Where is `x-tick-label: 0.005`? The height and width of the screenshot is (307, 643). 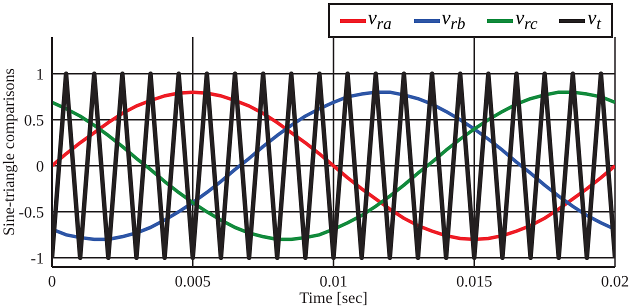 x-tick-label: 0.005 is located at coordinates (192, 281).